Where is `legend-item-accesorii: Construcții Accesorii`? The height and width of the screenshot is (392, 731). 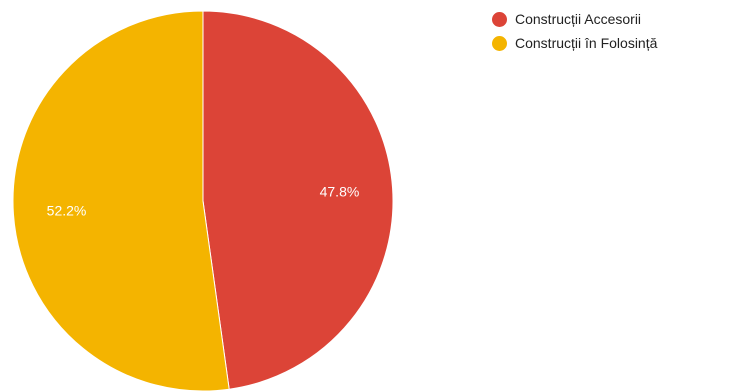
legend-item-accesorii: Construcții Accesorii is located at coordinates (574, 19).